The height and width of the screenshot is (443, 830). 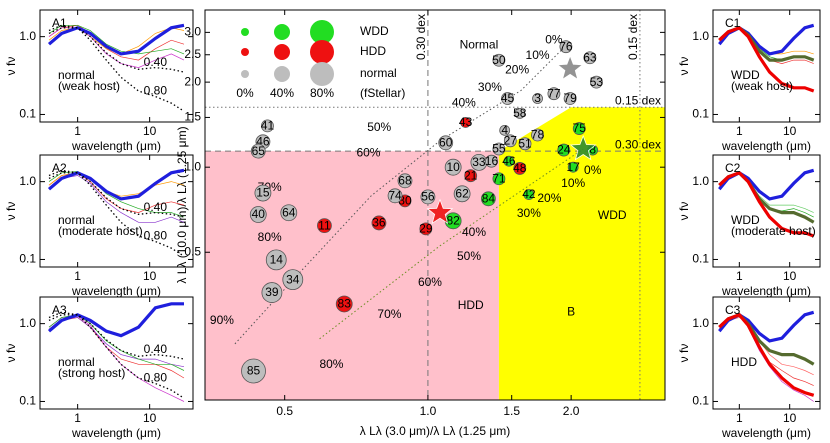 What do you see at coordinates (508, 98) in the screenshot?
I see `point-label: 45` at bounding box center [508, 98].